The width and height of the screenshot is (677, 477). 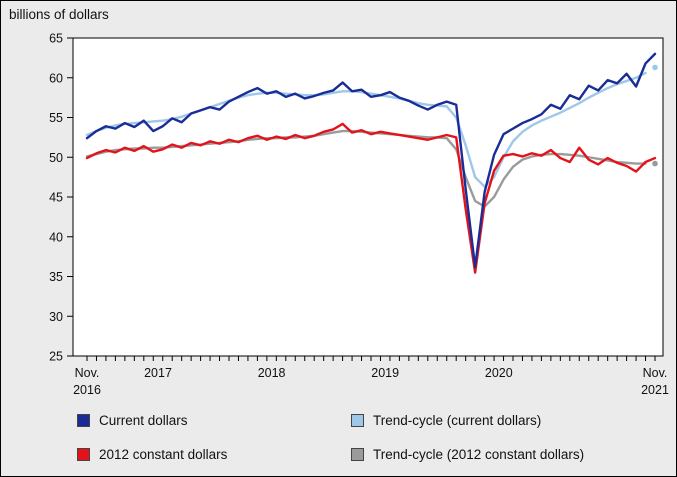 I want to click on legend-item-trend-constant-dollars: Trend-cycle (2012 constant dollars), so click(x=467, y=454).